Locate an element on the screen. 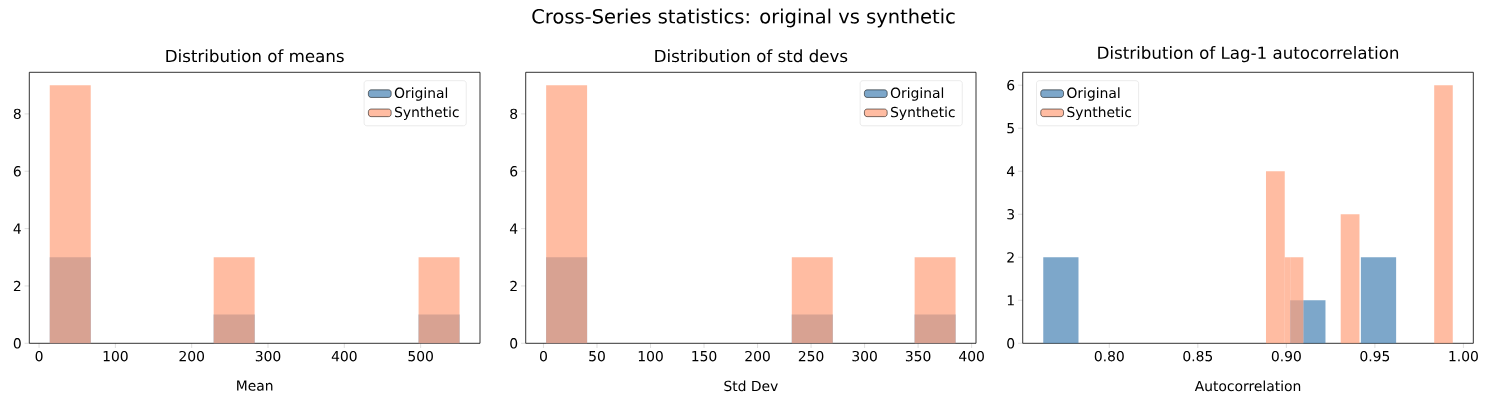 The image size is (1487, 396). x-tick-label: 0.95 is located at coordinates (1375, 356).